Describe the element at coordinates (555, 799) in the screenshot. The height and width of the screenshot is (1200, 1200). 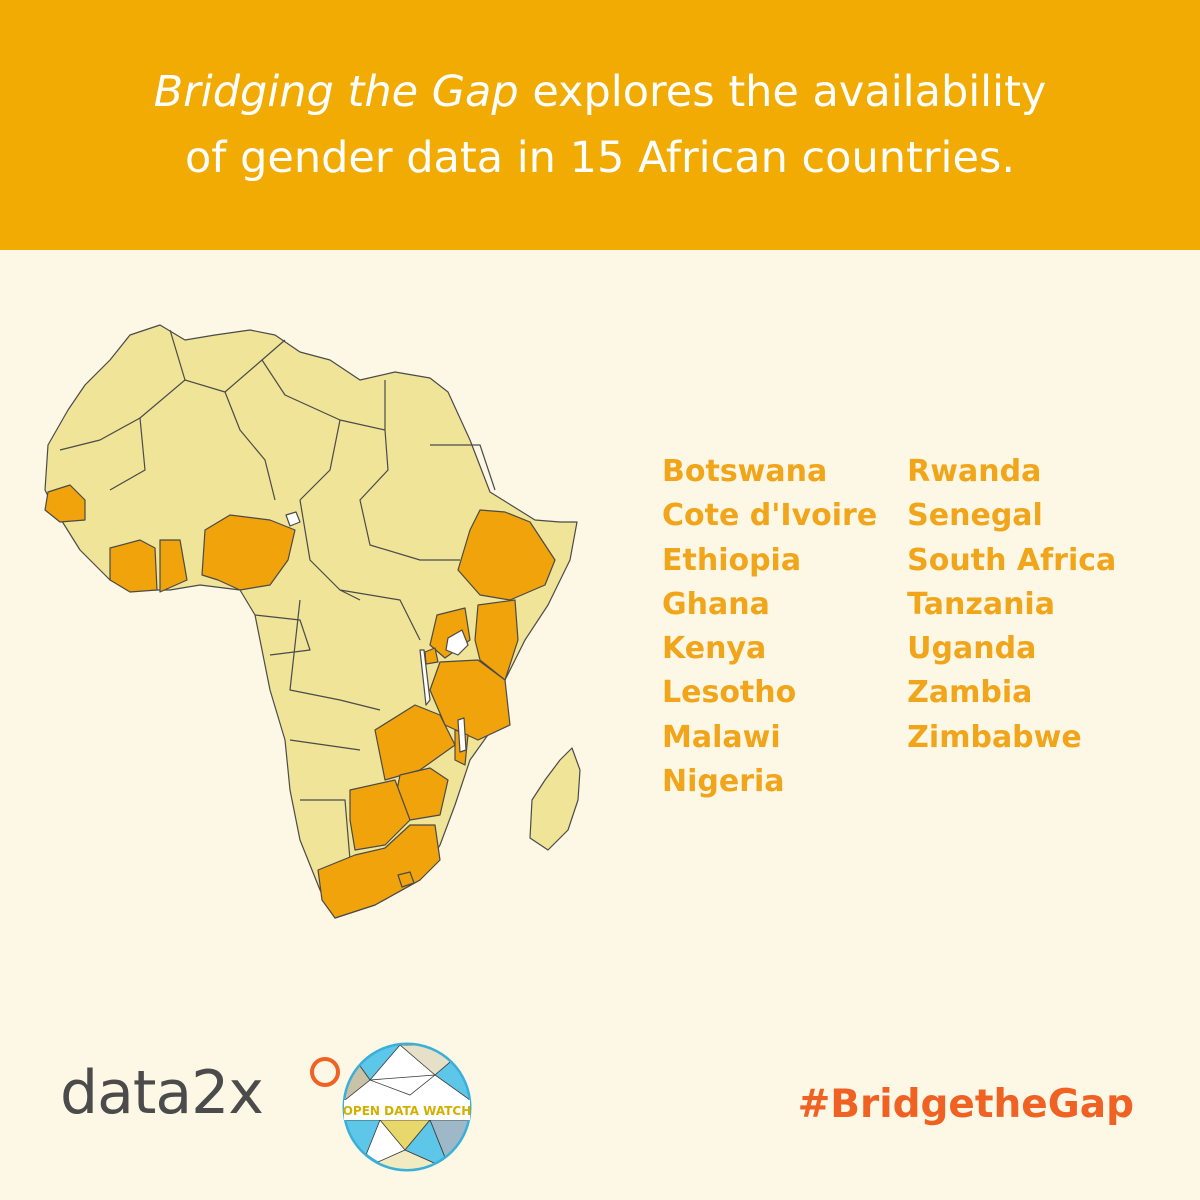
I see `madagascar` at that location.